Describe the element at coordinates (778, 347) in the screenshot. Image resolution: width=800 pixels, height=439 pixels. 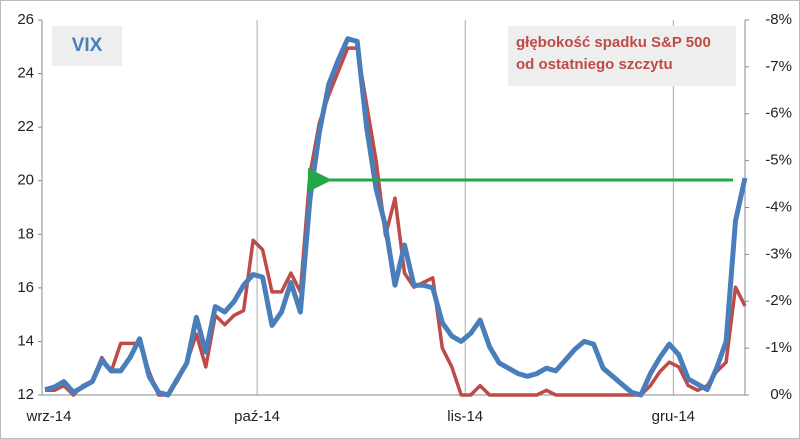
I see `y2-tick-label: -1%` at that location.